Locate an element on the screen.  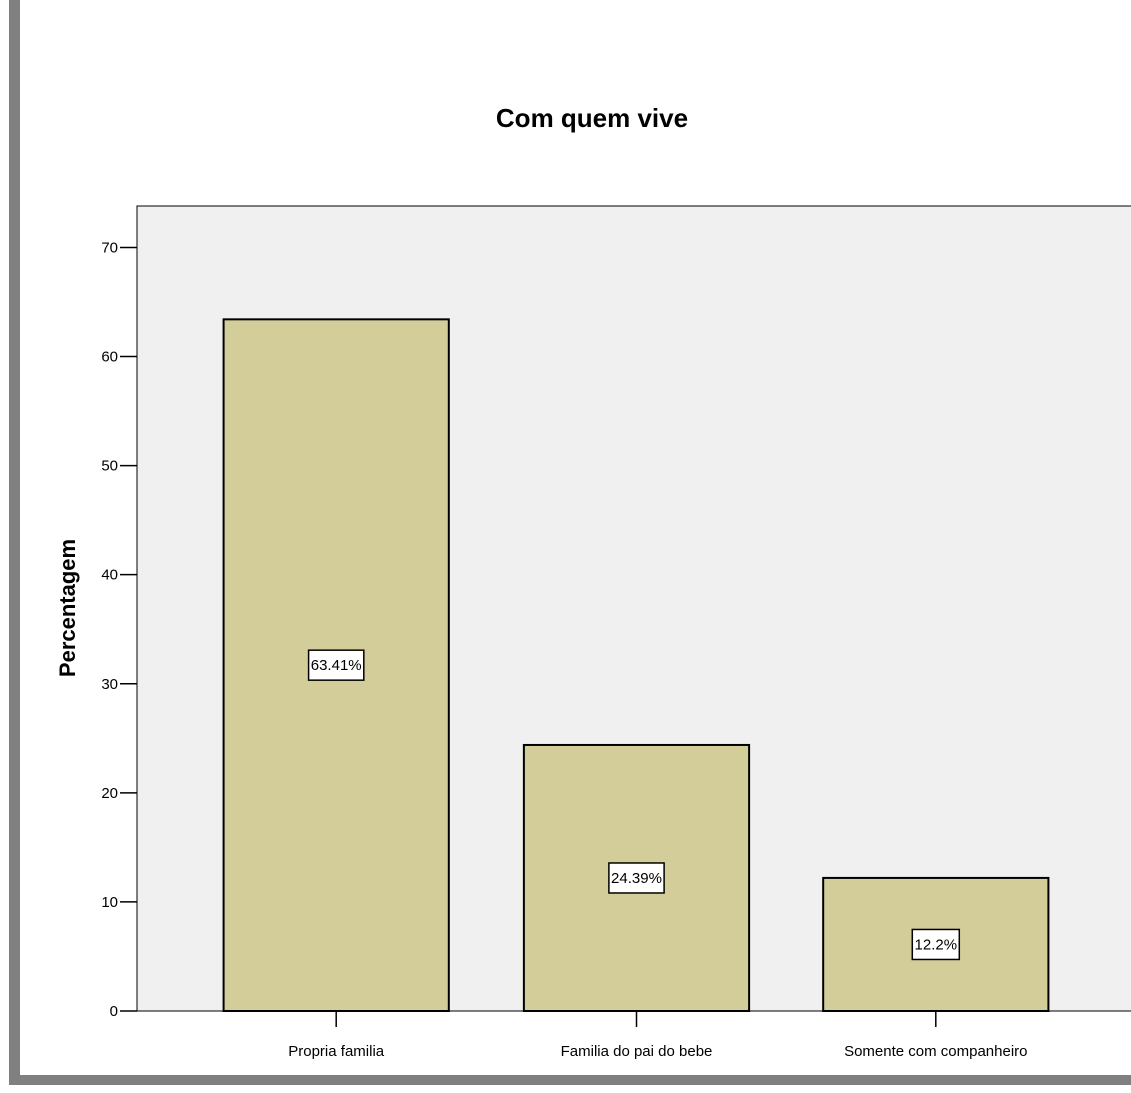
data-label: 24.39% is located at coordinates (636, 878).